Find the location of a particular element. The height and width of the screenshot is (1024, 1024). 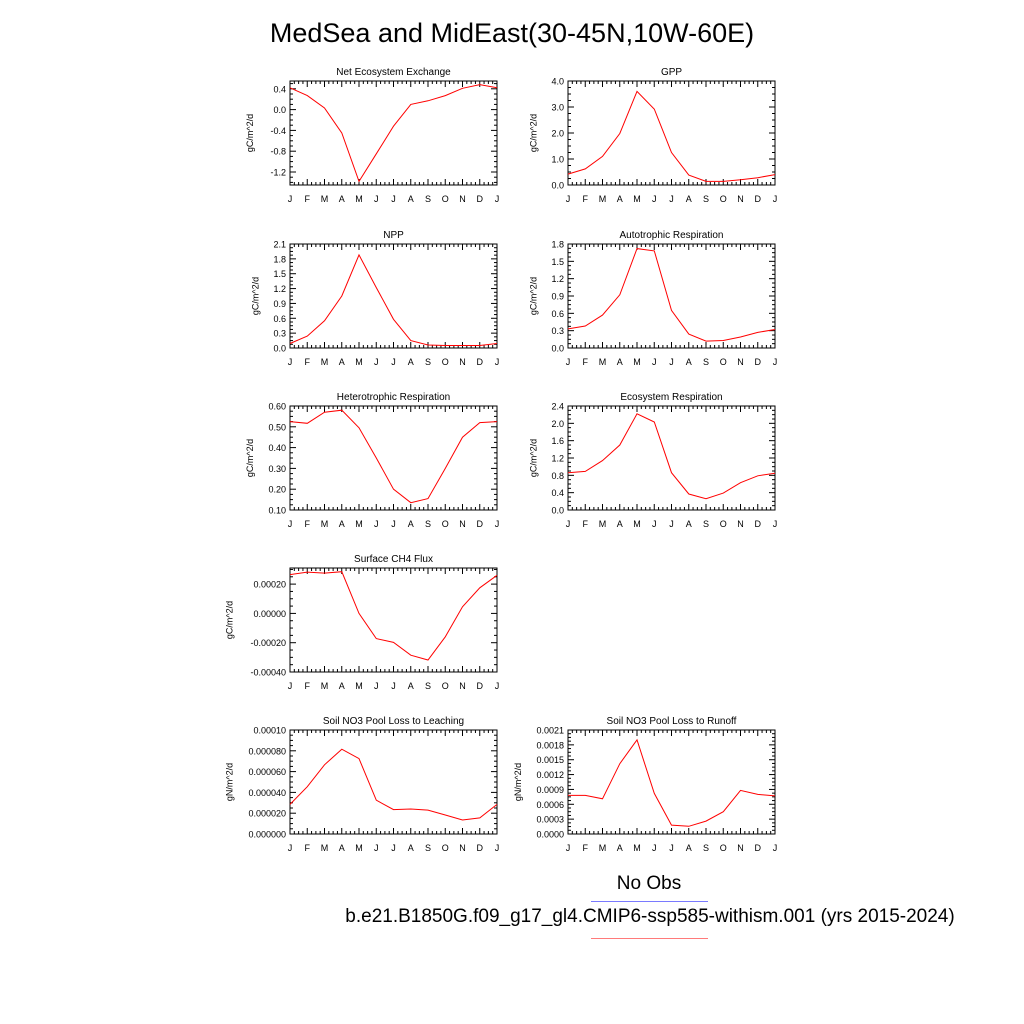

y-tick-label: 2.1 is located at coordinates (279, 245).